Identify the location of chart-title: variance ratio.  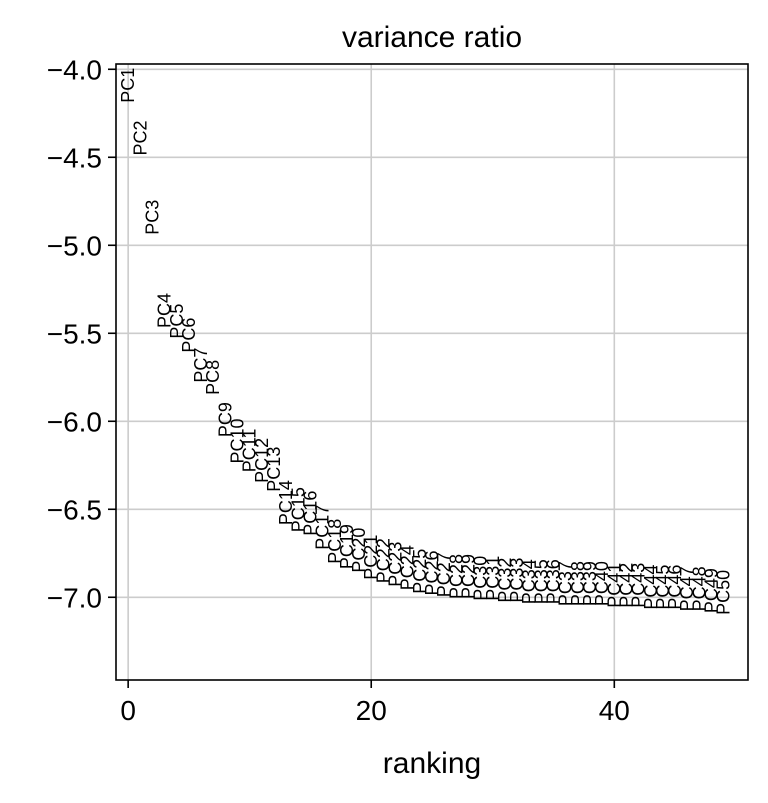
(432, 37).